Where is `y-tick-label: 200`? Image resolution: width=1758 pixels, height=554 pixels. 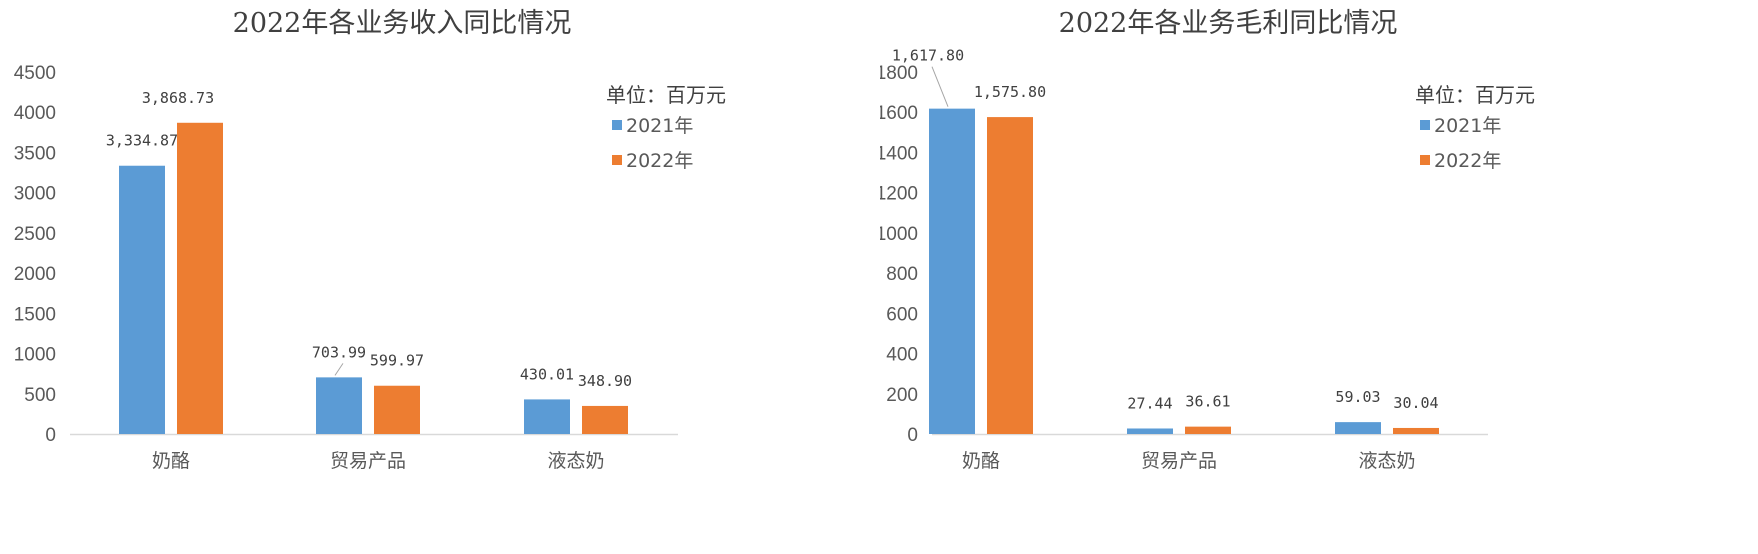 y-tick-label: 200 is located at coordinates (902, 395).